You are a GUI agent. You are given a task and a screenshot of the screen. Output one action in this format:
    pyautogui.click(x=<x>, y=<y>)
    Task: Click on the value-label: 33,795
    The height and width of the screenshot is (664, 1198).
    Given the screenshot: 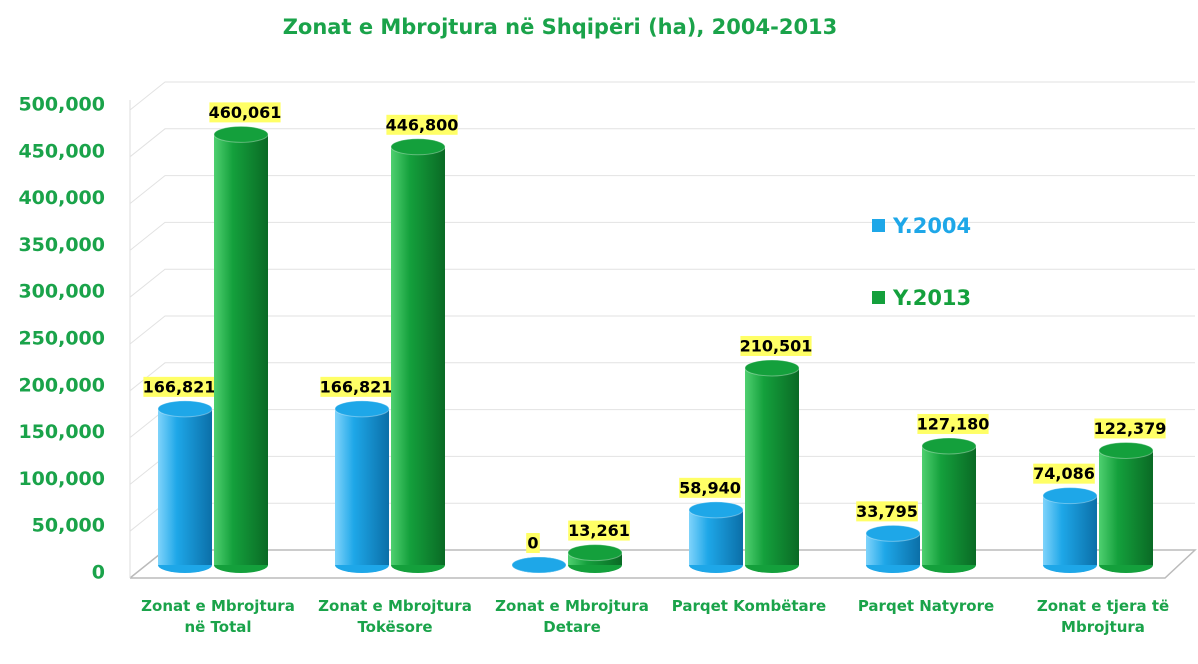 What is the action you would take?
    pyautogui.click(x=887, y=511)
    